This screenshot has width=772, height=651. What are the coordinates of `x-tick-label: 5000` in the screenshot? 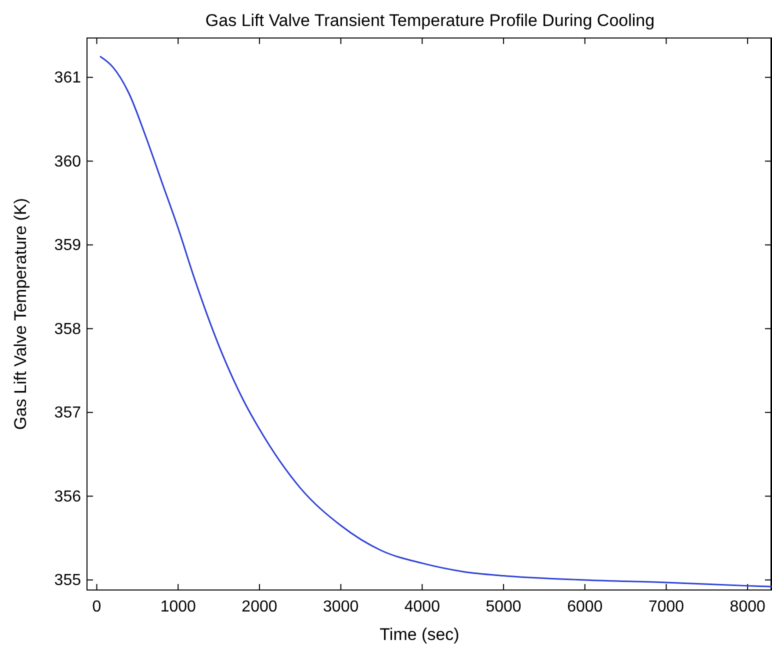 It's located at (504, 607).